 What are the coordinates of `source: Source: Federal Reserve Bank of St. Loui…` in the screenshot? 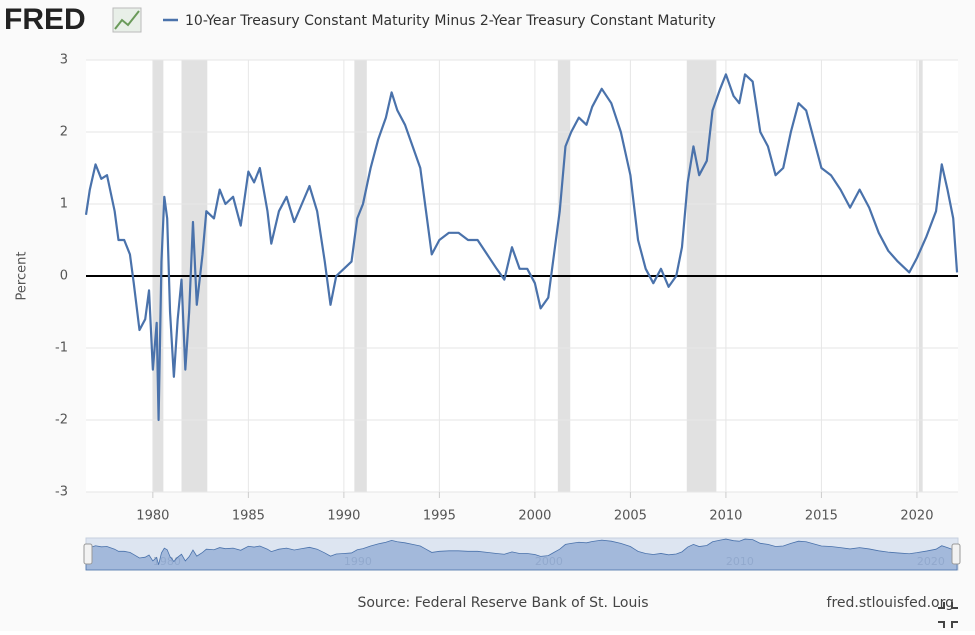 It's located at (502, 603).